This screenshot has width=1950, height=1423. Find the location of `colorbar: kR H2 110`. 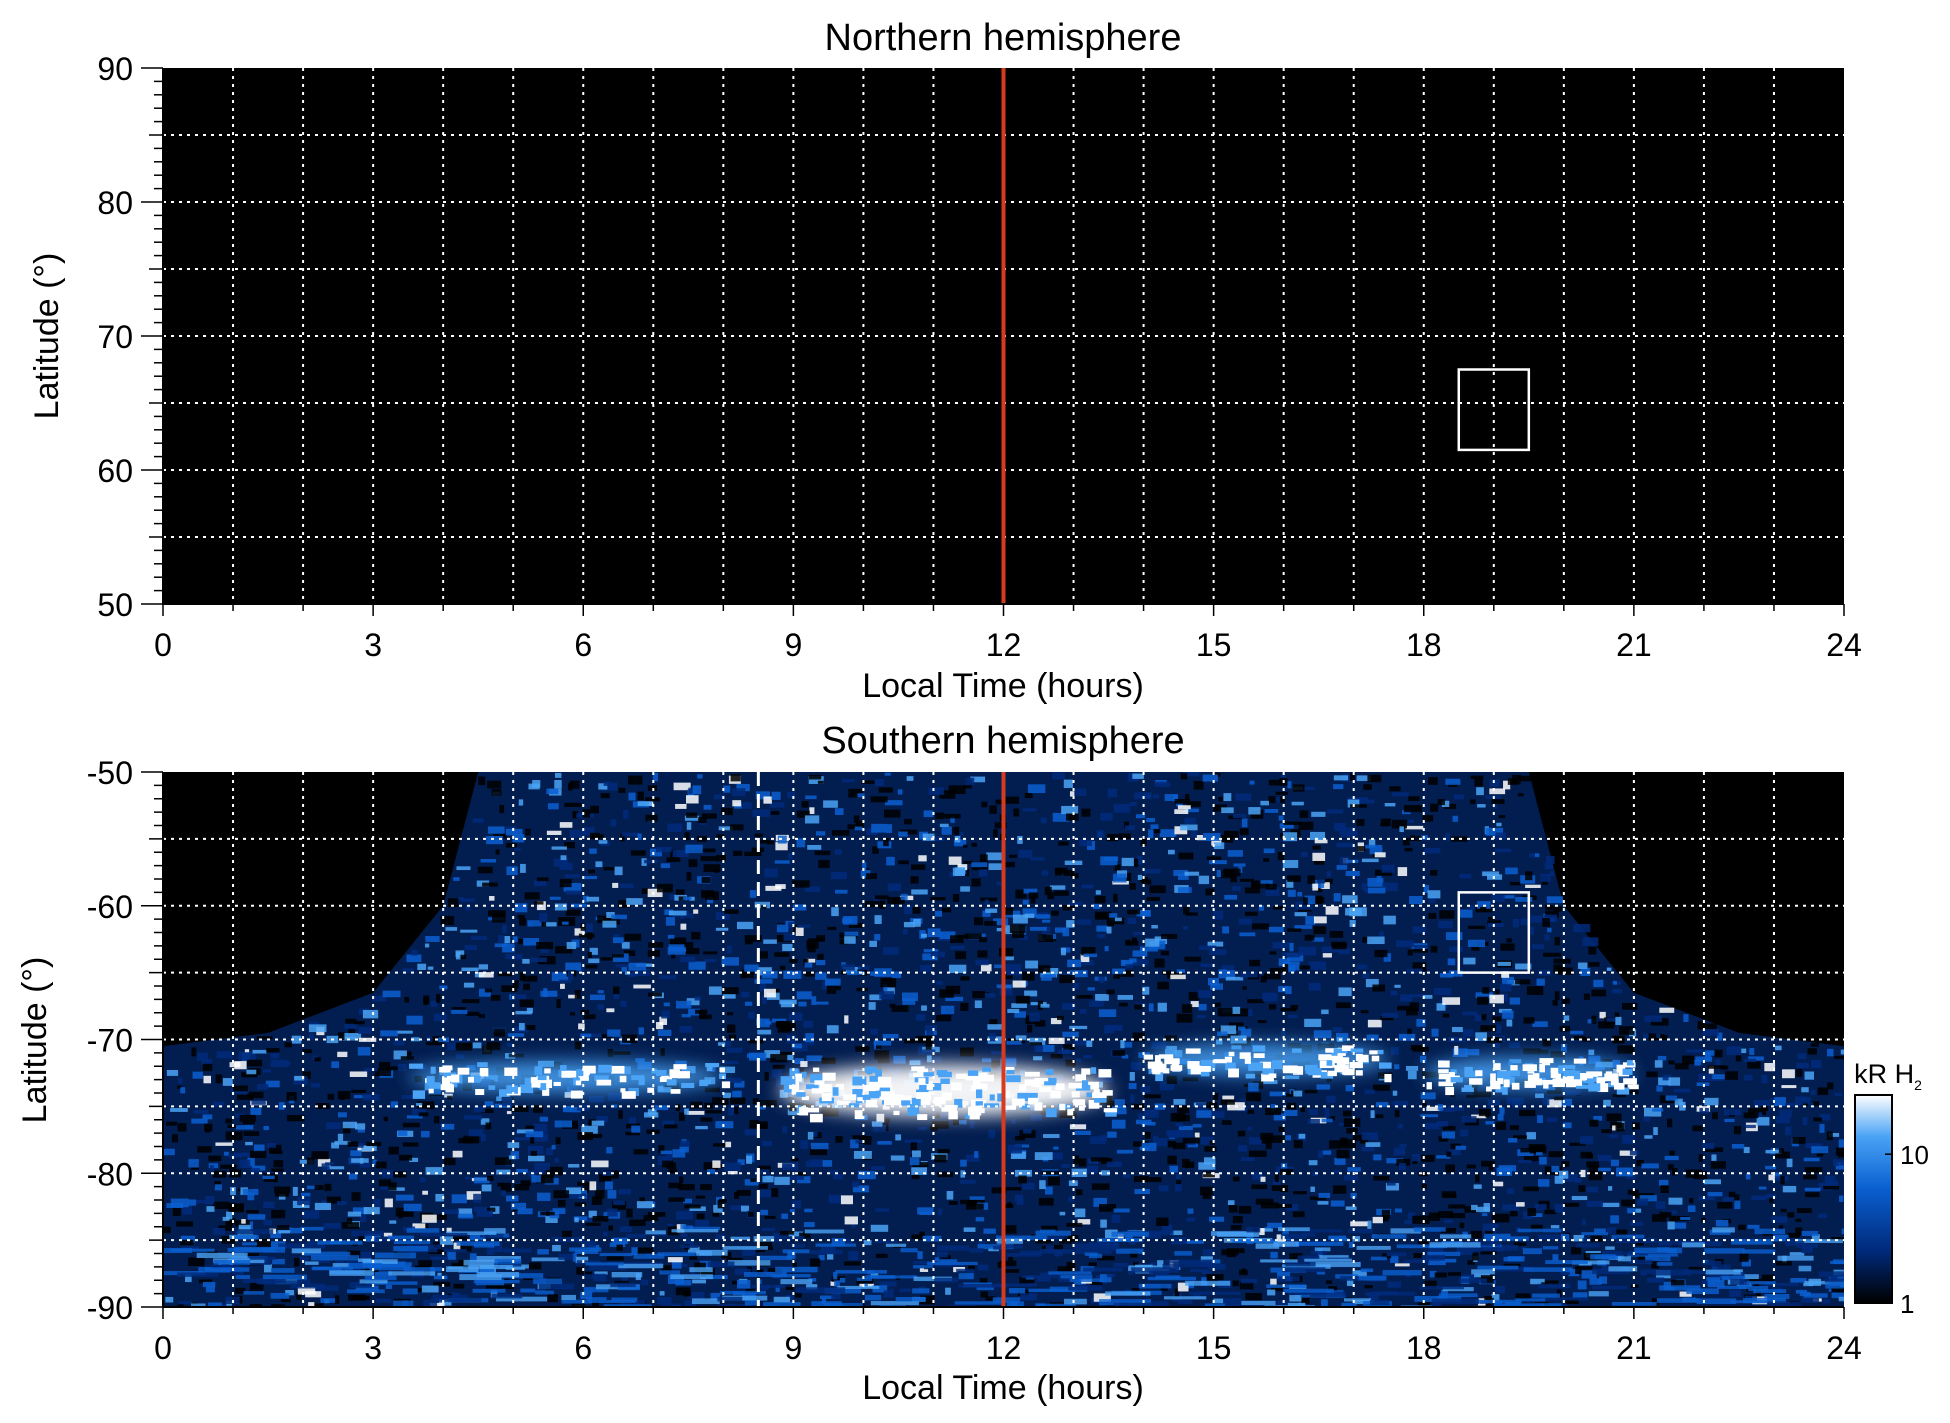

colorbar: kR H2 110 is located at coordinates (1891, 1189).